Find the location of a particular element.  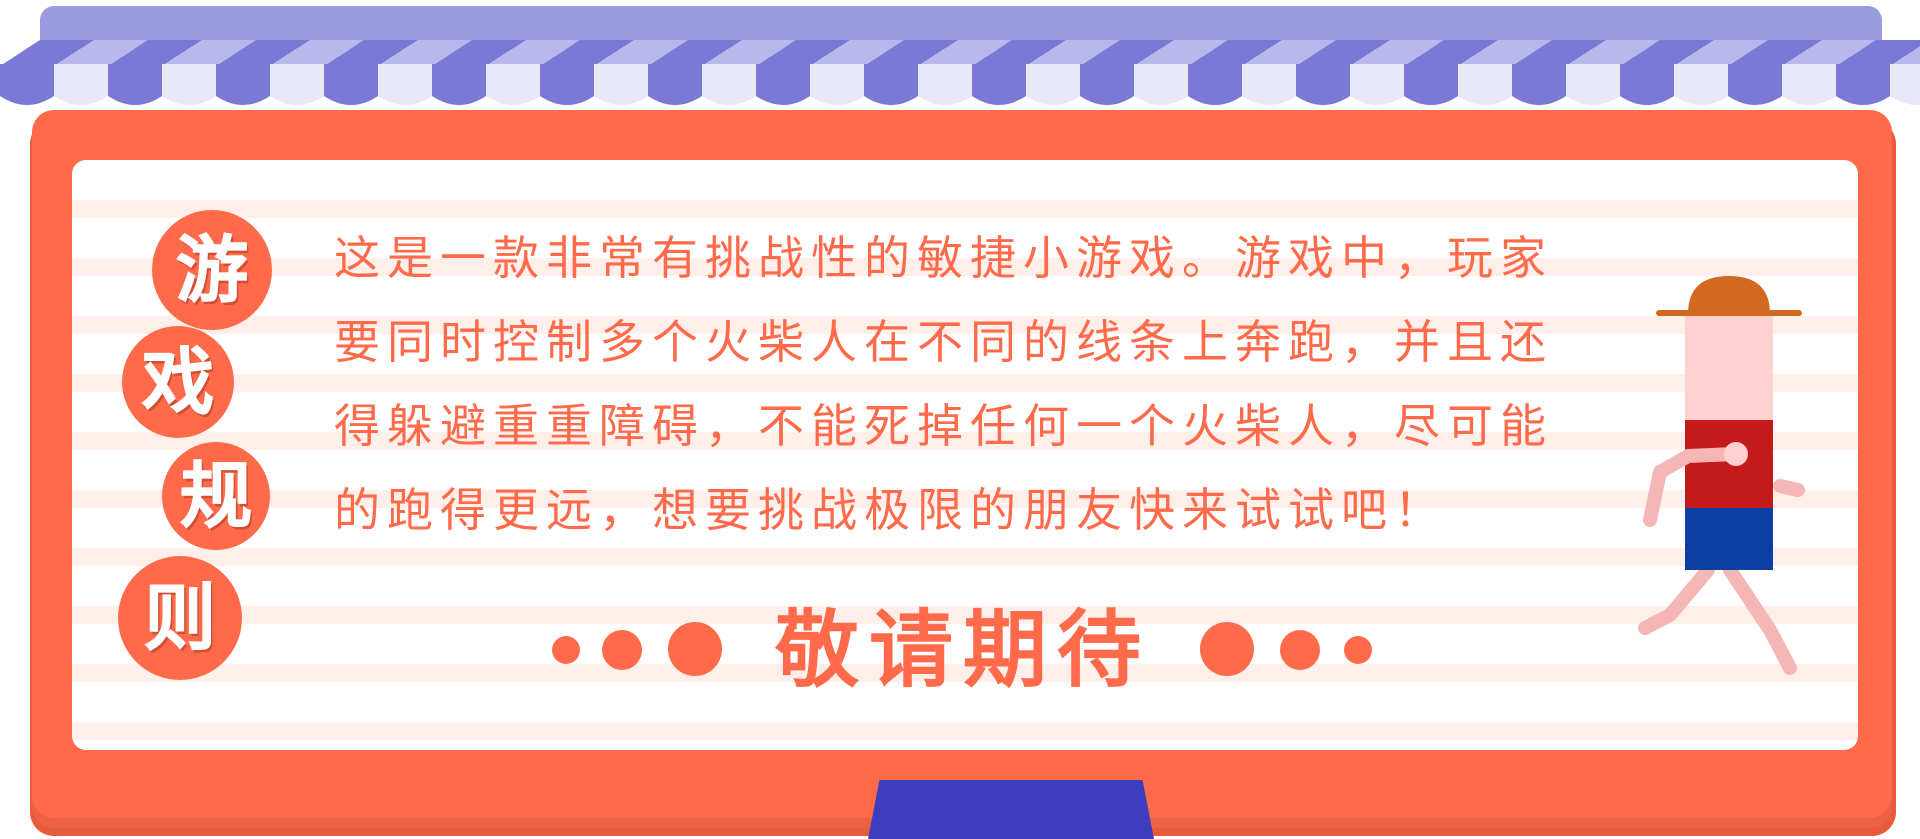

stickman-runner-icon is located at coordinates (1721, 475).